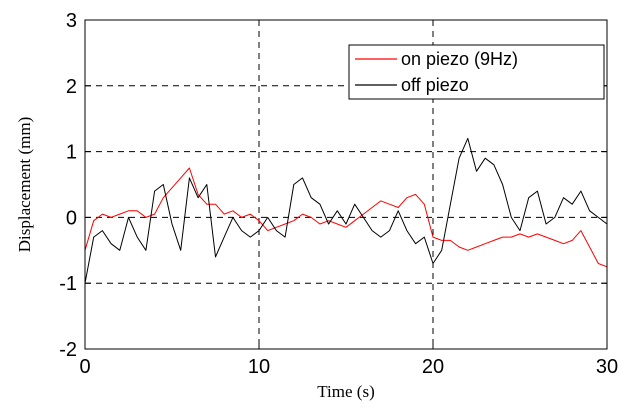 This screenshot has width=625, height=412. I want to click on y-tick-label: -1, so click(68, 284).